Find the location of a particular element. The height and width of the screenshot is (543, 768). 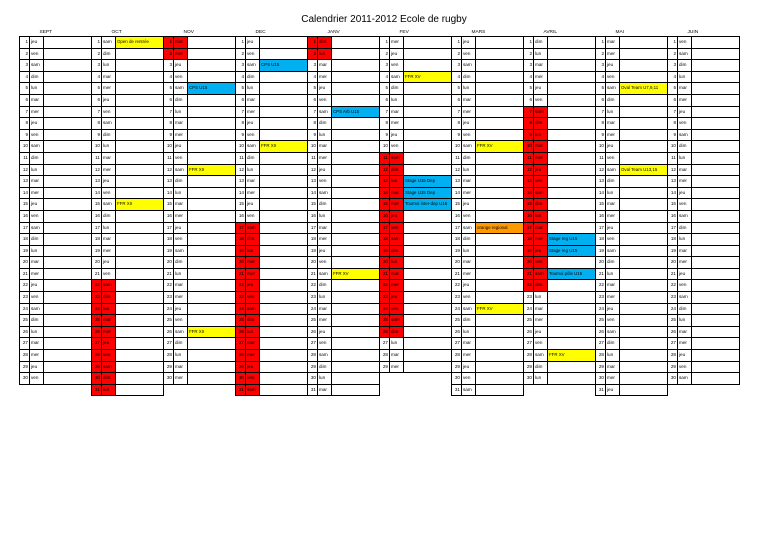

day-number: 13 is located at coordinates (168, 181).